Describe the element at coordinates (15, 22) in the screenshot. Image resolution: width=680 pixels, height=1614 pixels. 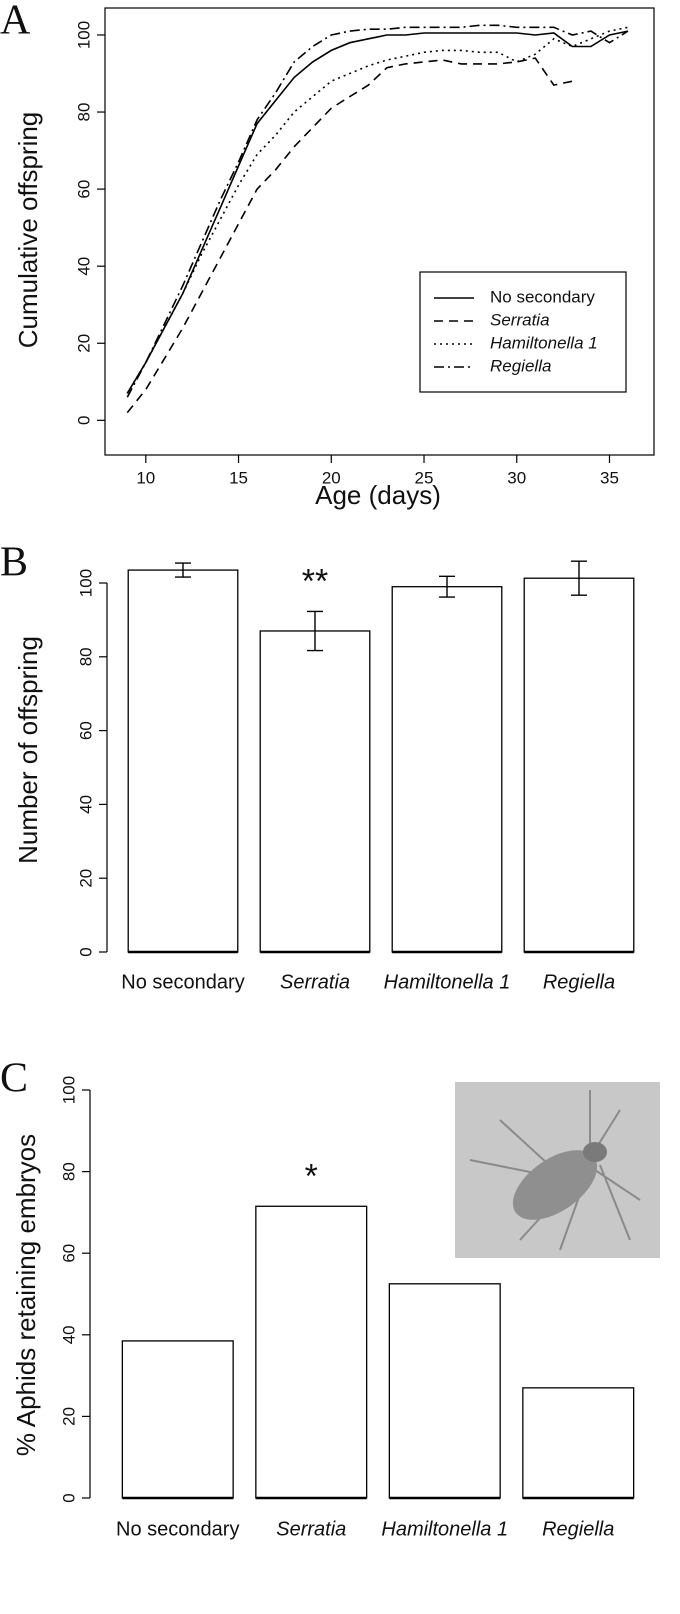
I see `panel-label: A` at that location.